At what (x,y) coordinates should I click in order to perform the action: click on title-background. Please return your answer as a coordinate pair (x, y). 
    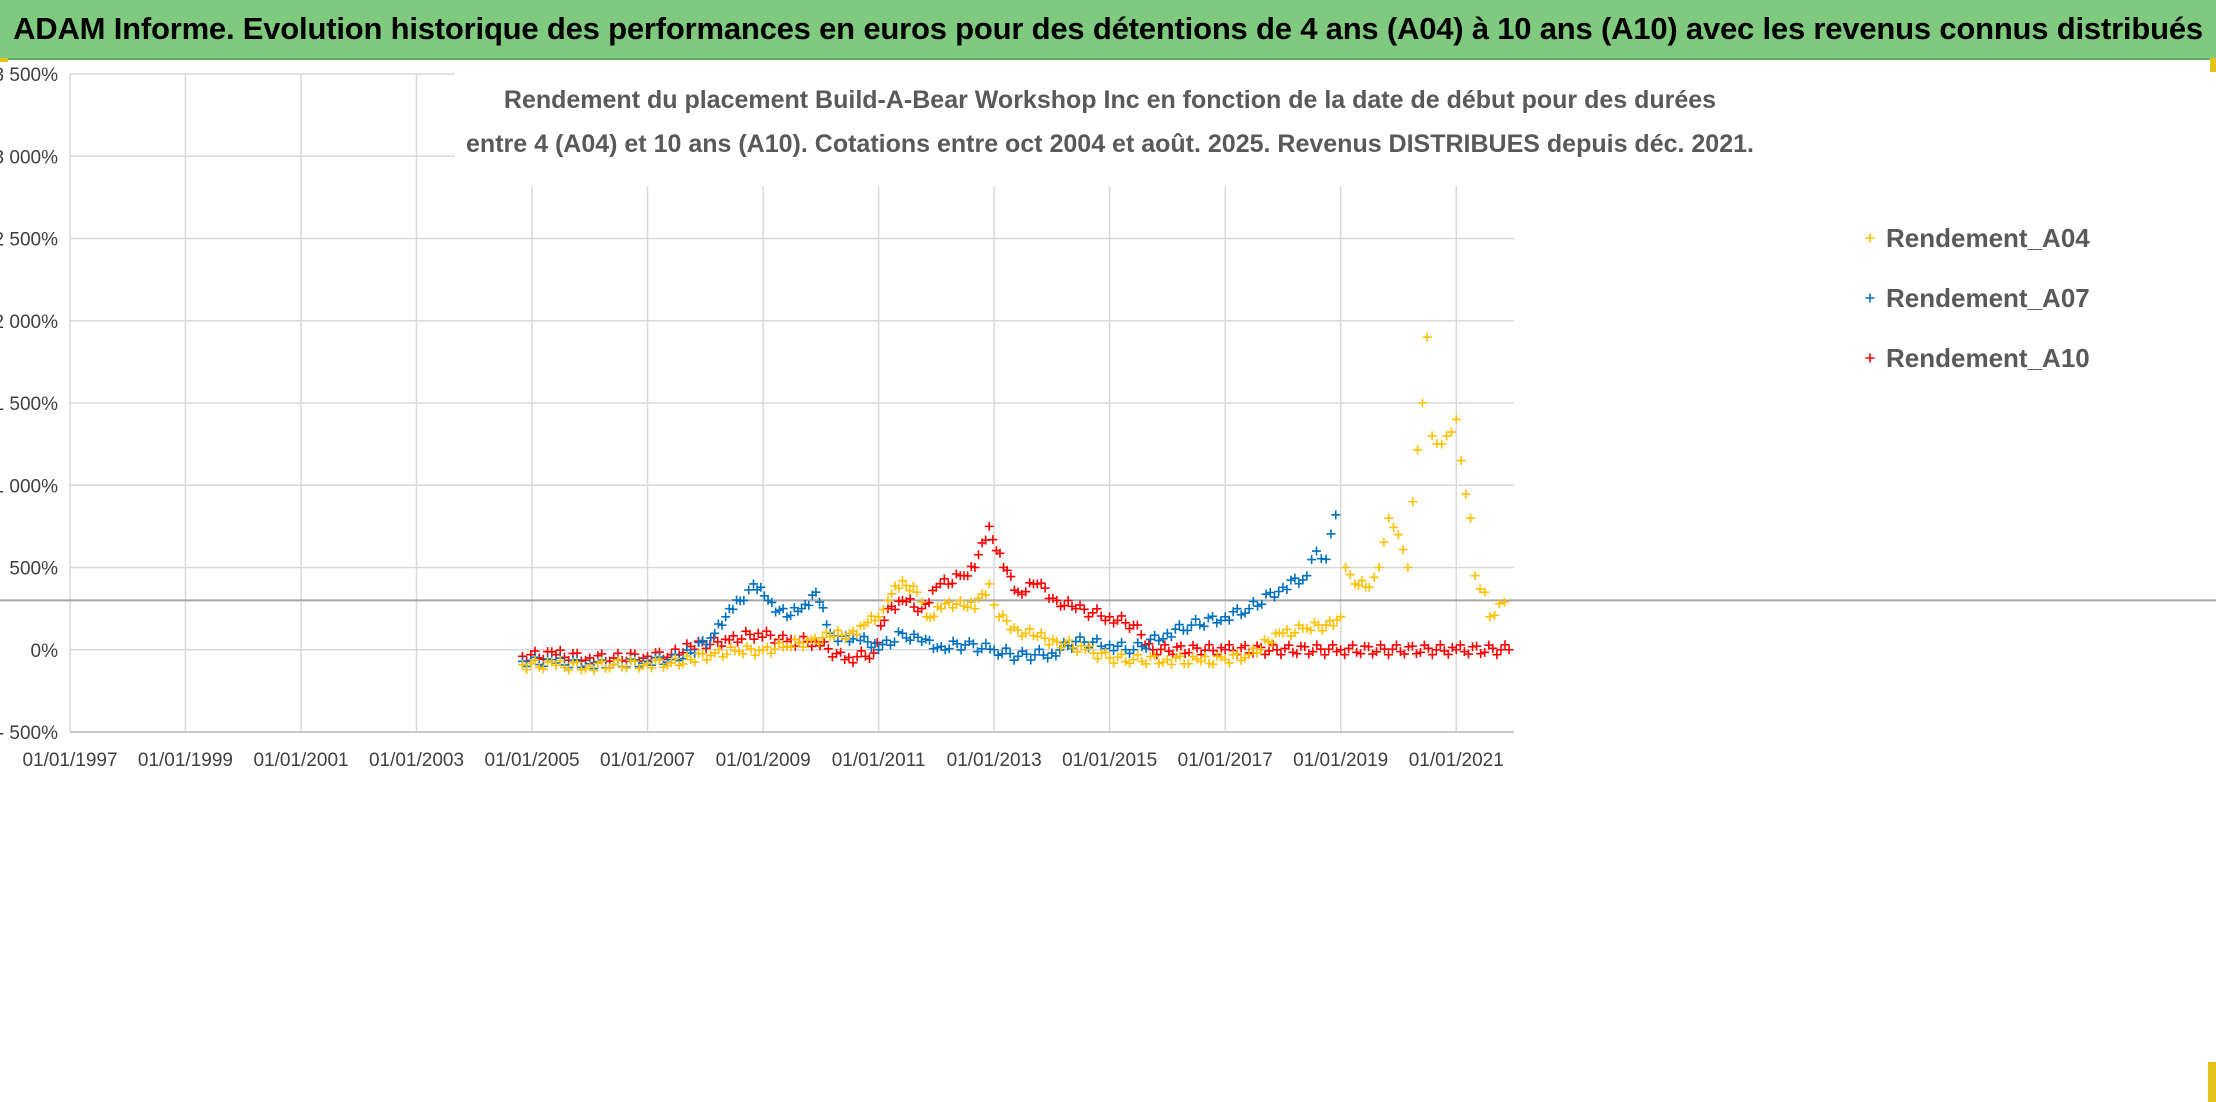
    Looking at the image, I should click on (1110, 126).